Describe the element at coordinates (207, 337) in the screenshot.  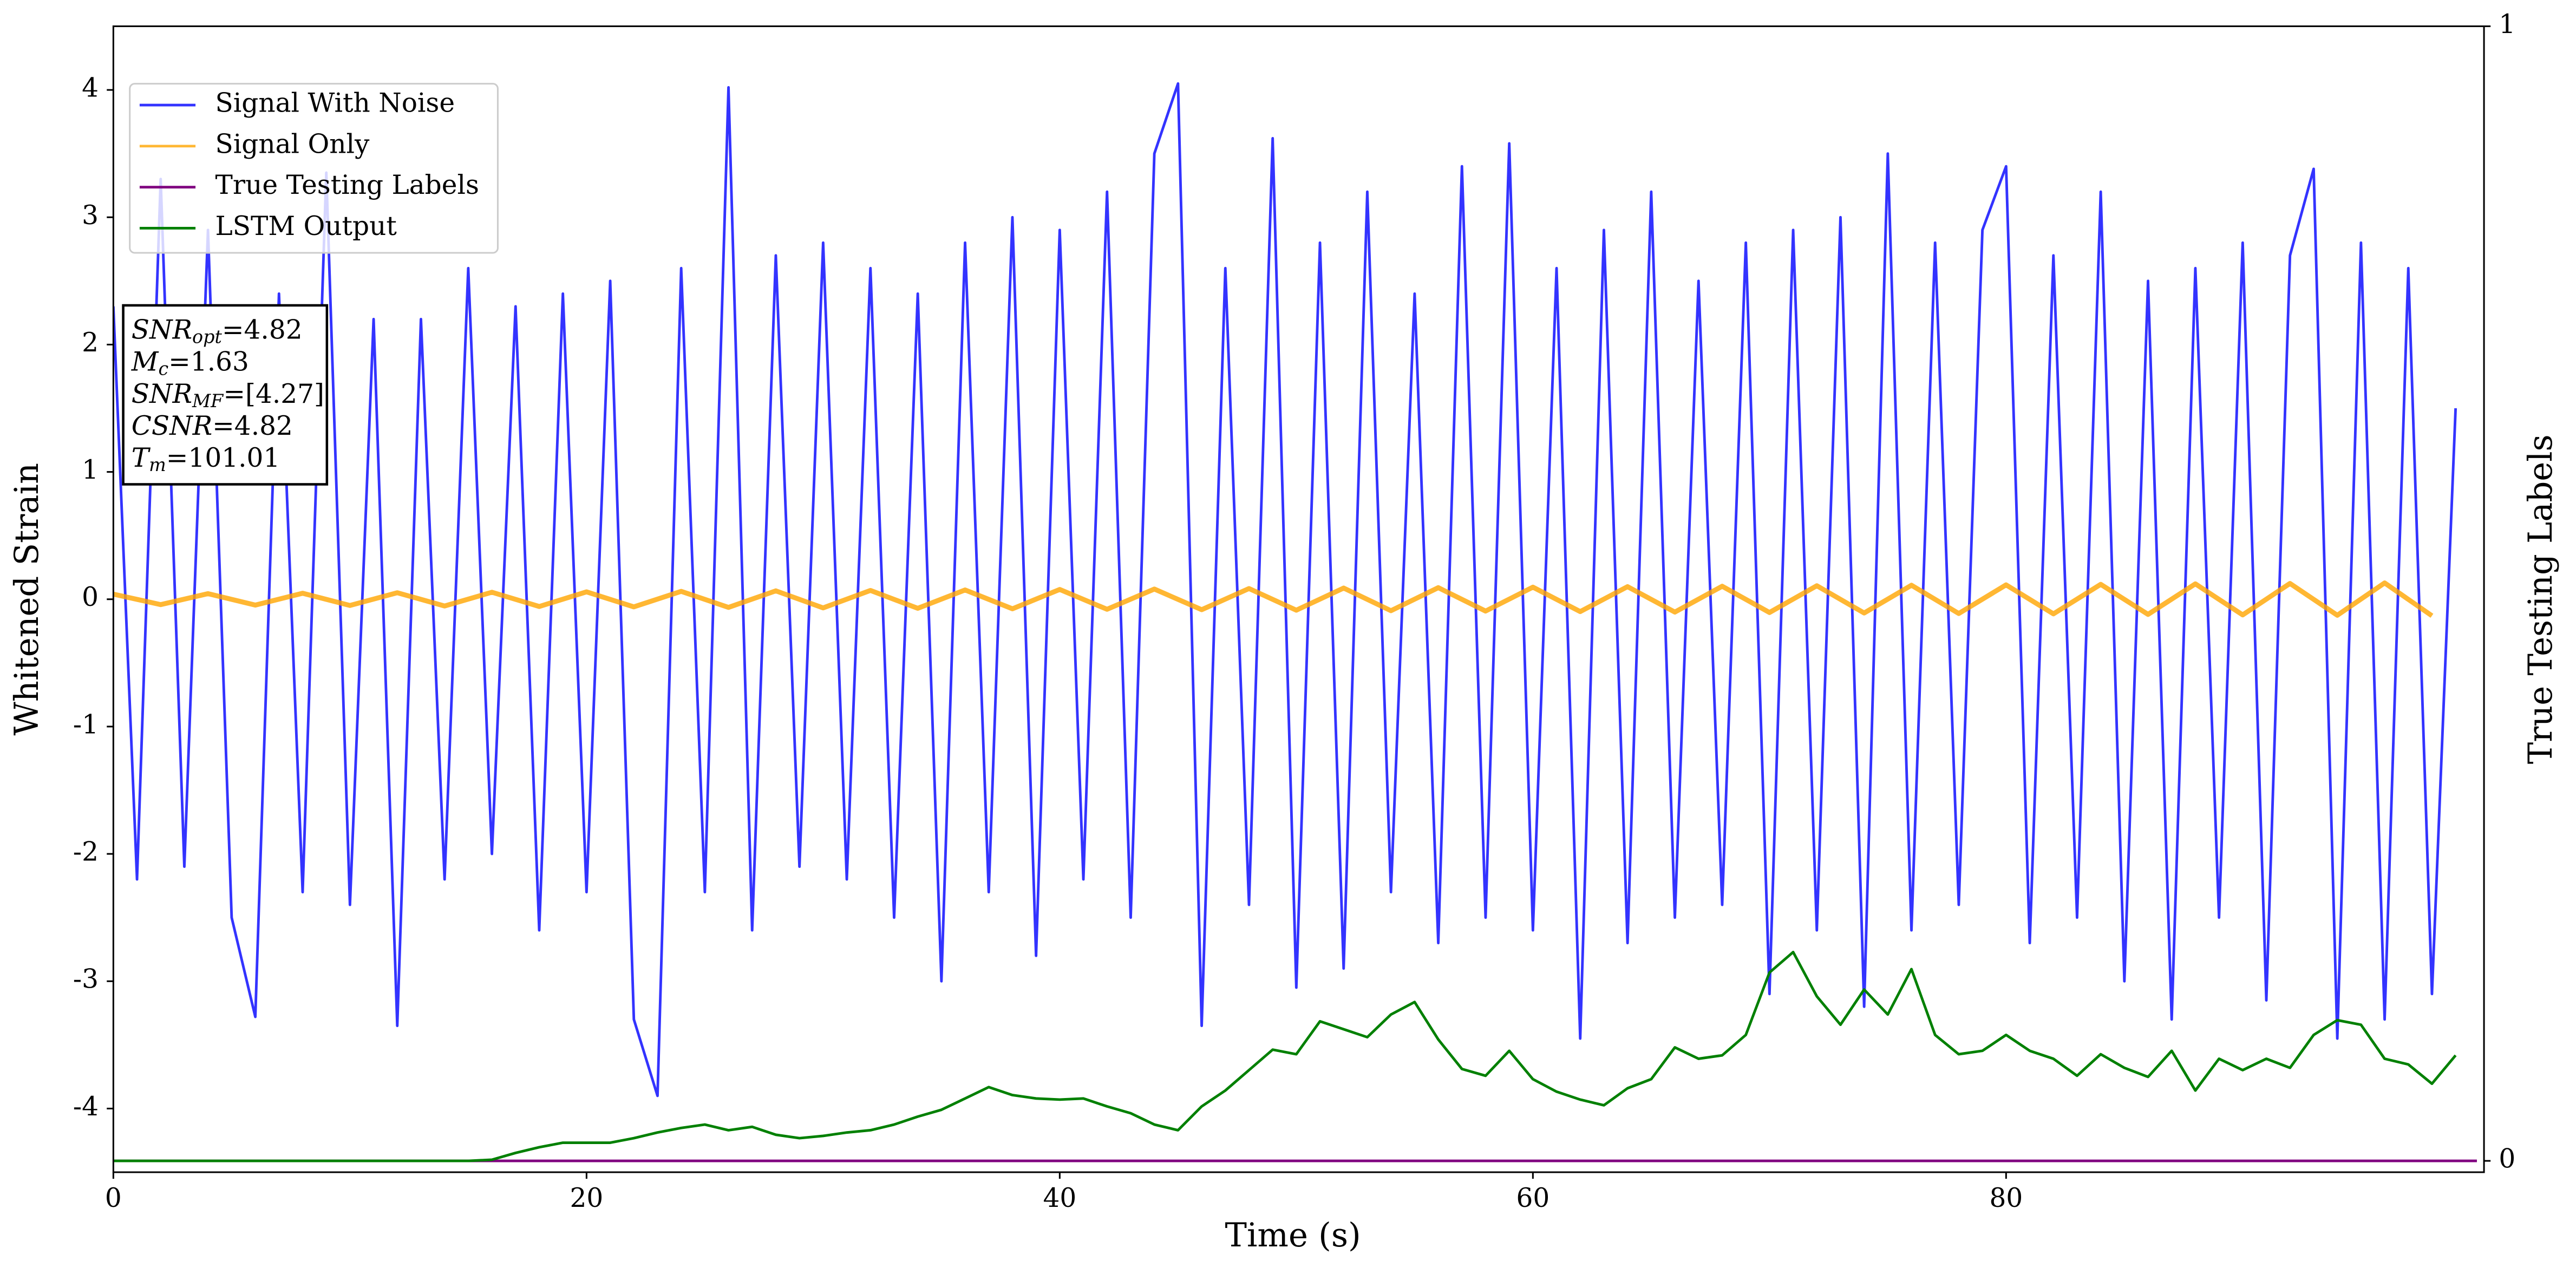
I see `annotation-subscript: opt` at that location.